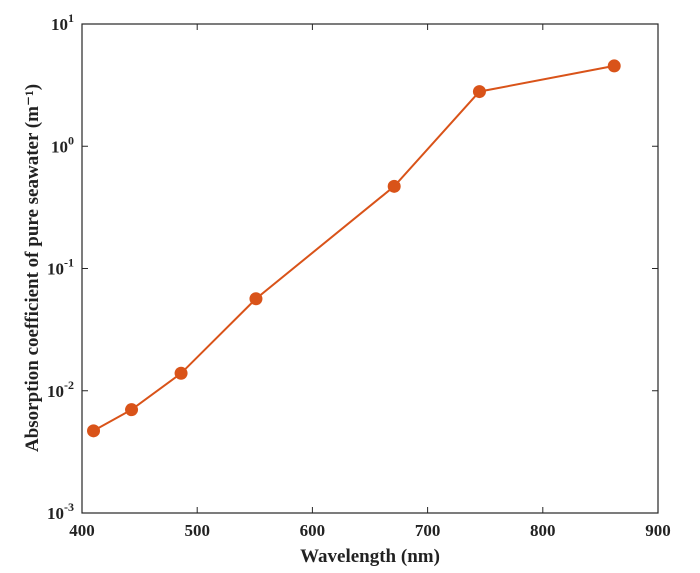  What do you see at coordinates (60, 511) in the screenshot?
I see `y-tick-label: 10⁻³` at bounding box center [60, 511].